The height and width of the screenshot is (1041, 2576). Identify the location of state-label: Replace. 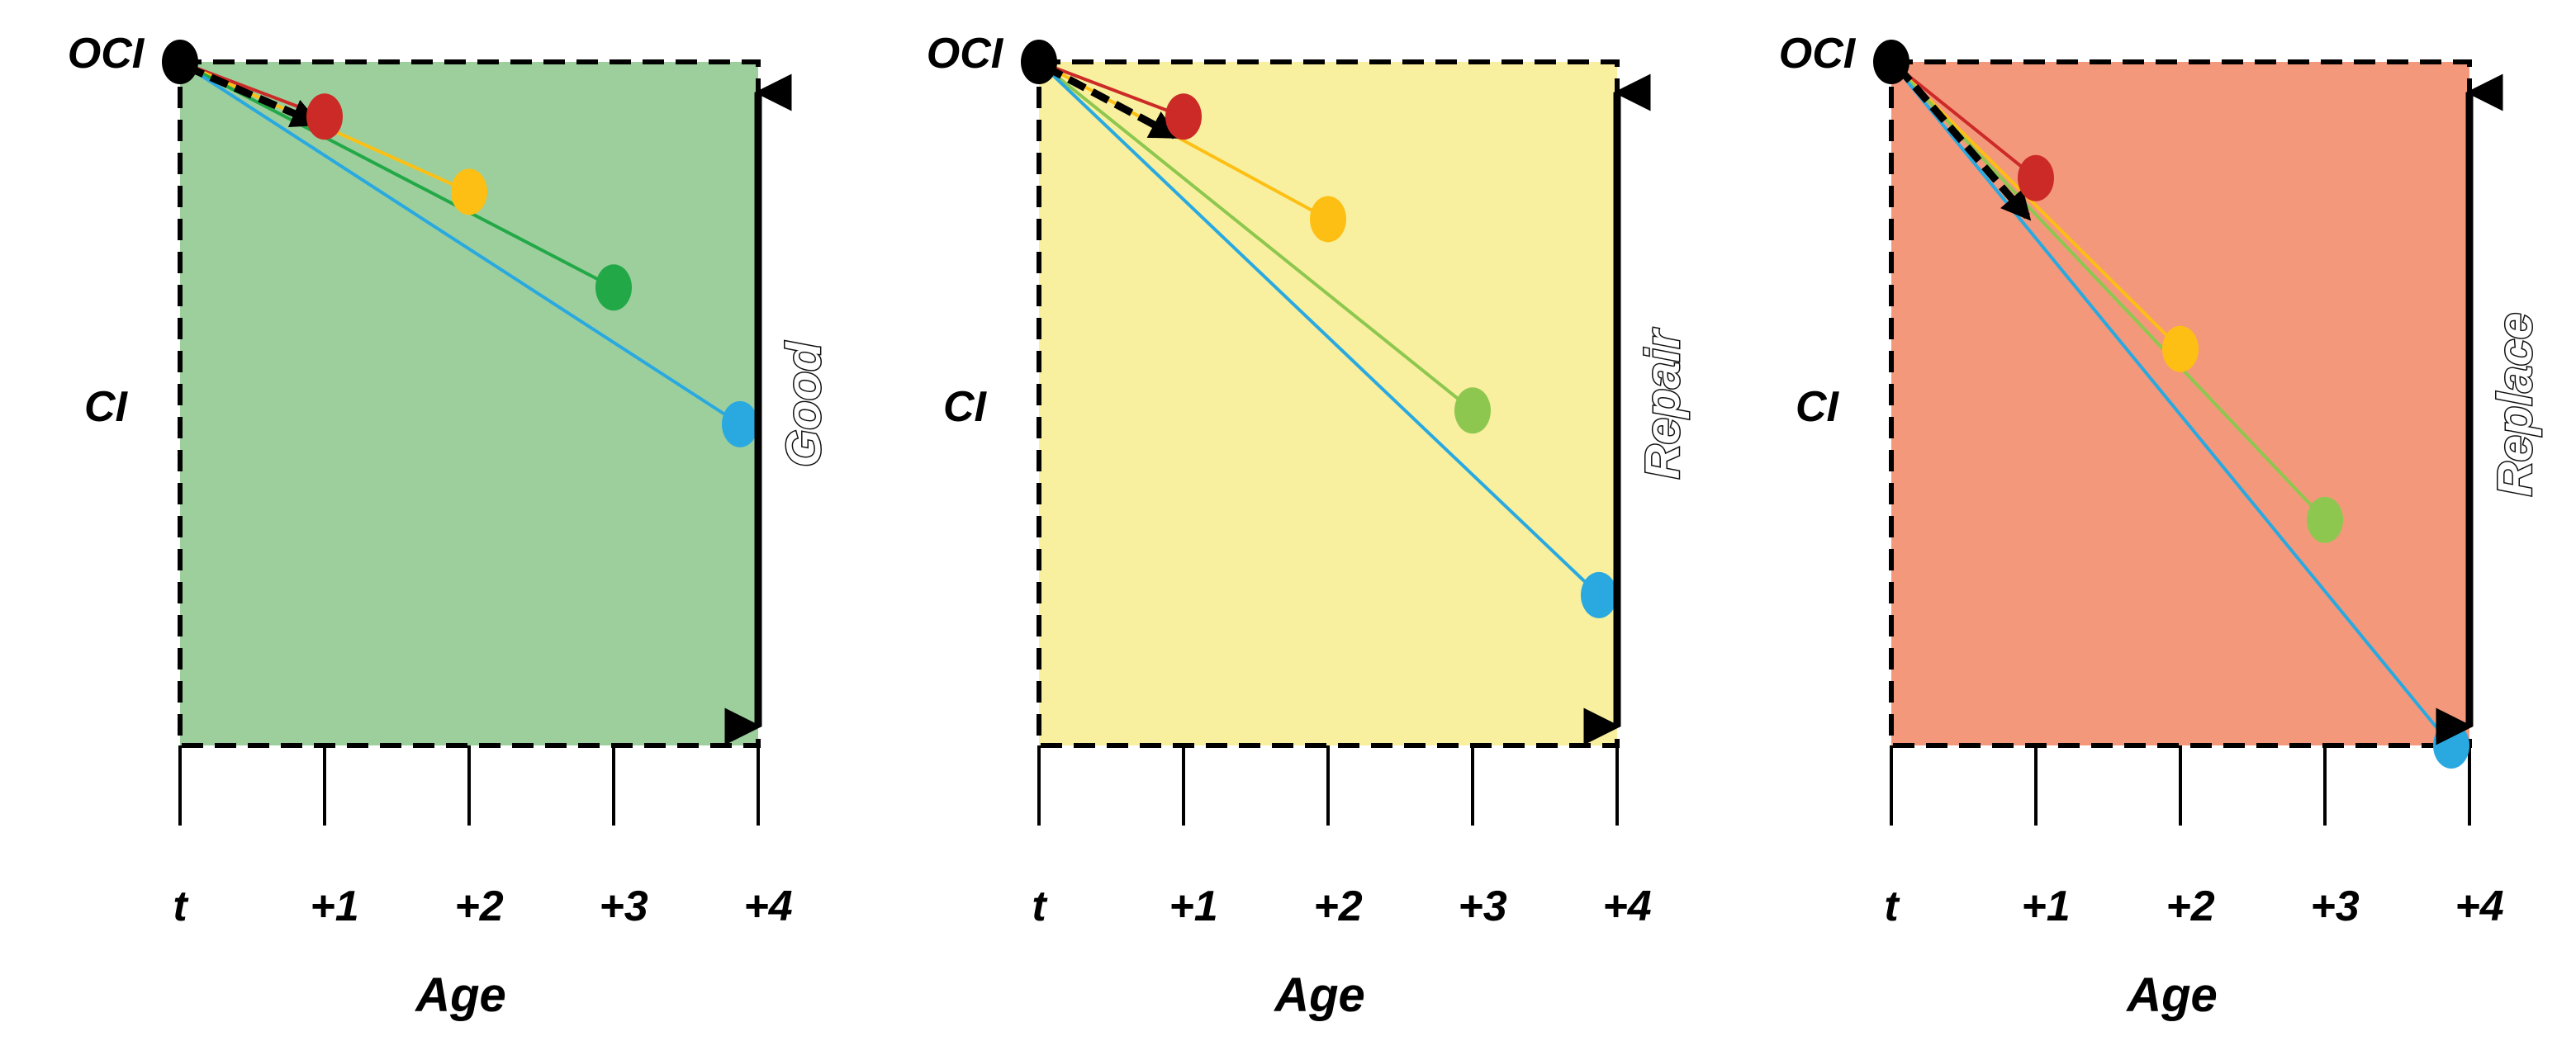
(2515, 404).